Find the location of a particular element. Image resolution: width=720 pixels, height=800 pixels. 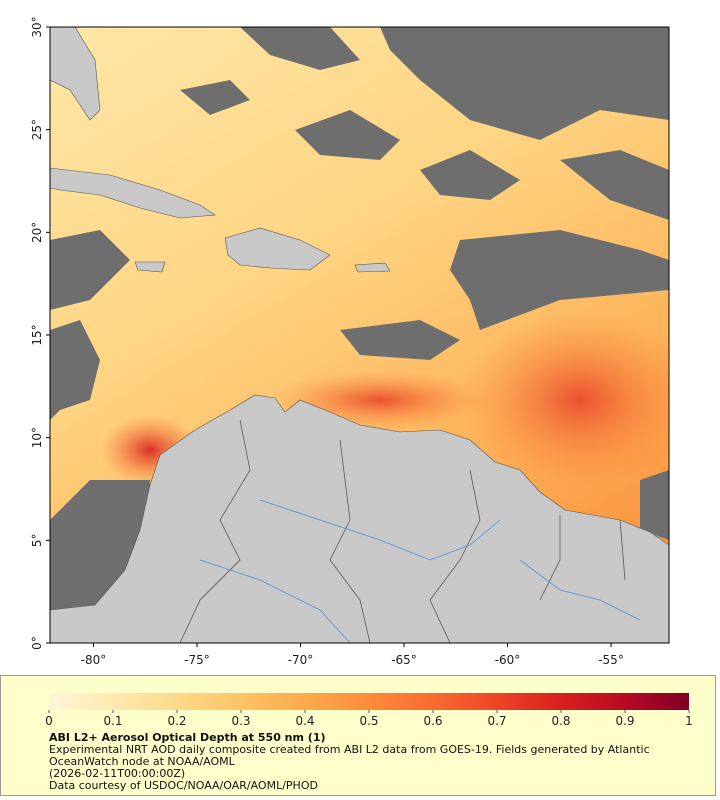

colorbar-tick-label: 0 is located at coordinates (49, 721).